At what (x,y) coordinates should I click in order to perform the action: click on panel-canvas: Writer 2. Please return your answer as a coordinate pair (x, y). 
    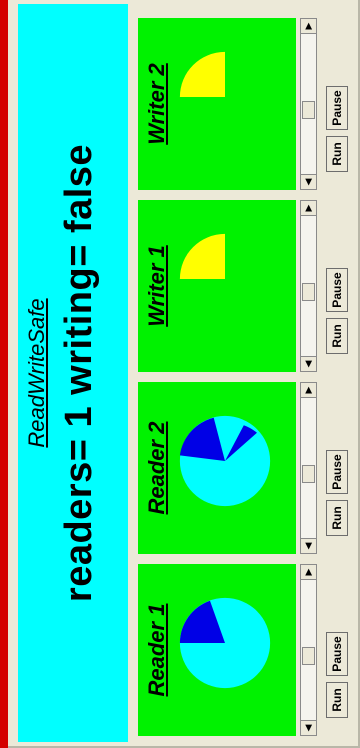
    Looking at the image, I should click on (217, 104).